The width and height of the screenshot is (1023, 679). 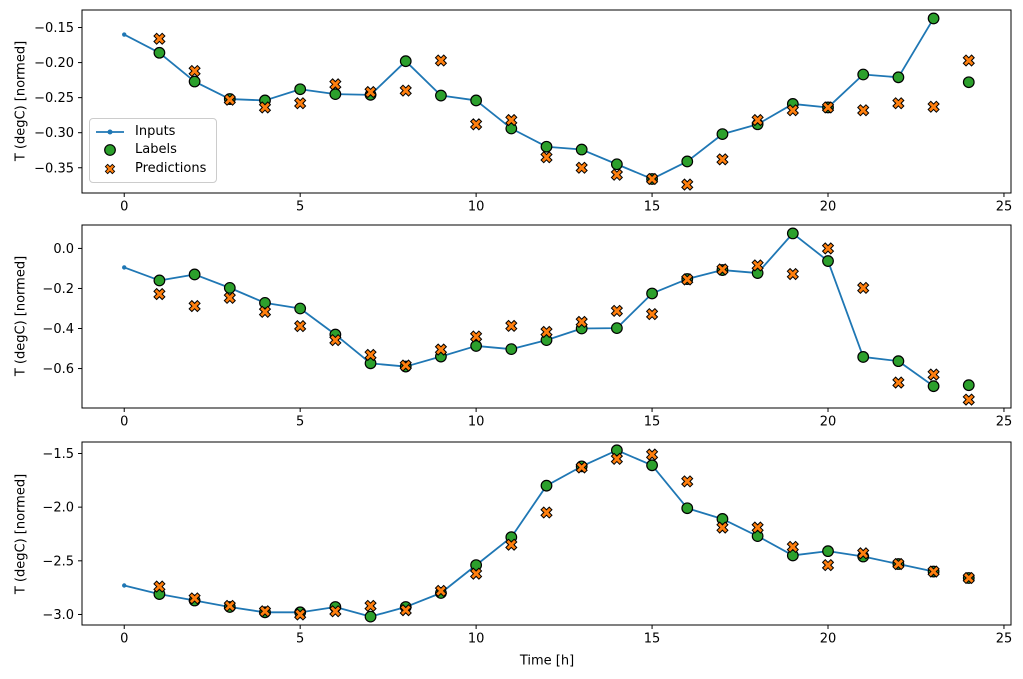 What do you see at coordinates (21, 101) in the screenshot?
I see `y-axis-label-top: T (degC) [normed]` at bounding box center [21, 101].